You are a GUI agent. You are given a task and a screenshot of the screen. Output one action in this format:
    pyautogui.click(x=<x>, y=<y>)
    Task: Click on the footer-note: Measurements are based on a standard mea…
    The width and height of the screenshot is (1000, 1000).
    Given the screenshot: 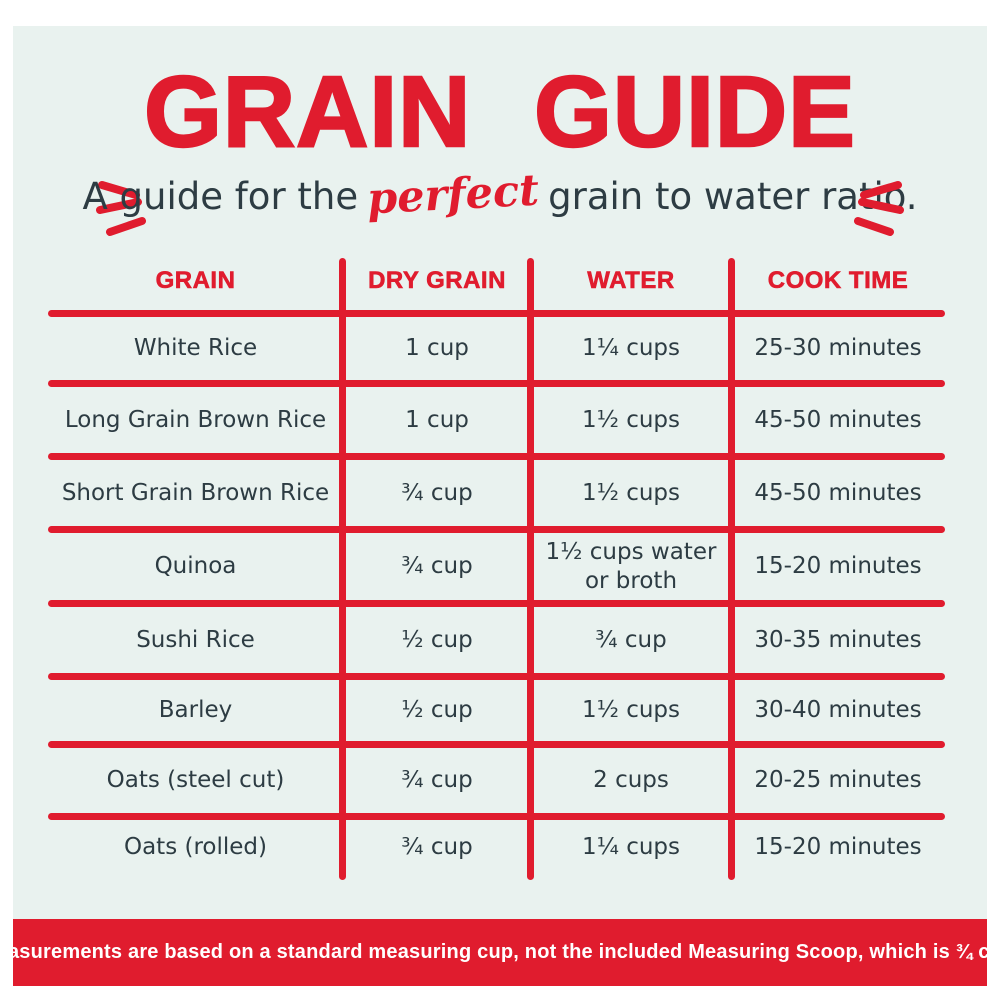 What is the action you would take?
    pyautogui.click(x=500, y=952)
    